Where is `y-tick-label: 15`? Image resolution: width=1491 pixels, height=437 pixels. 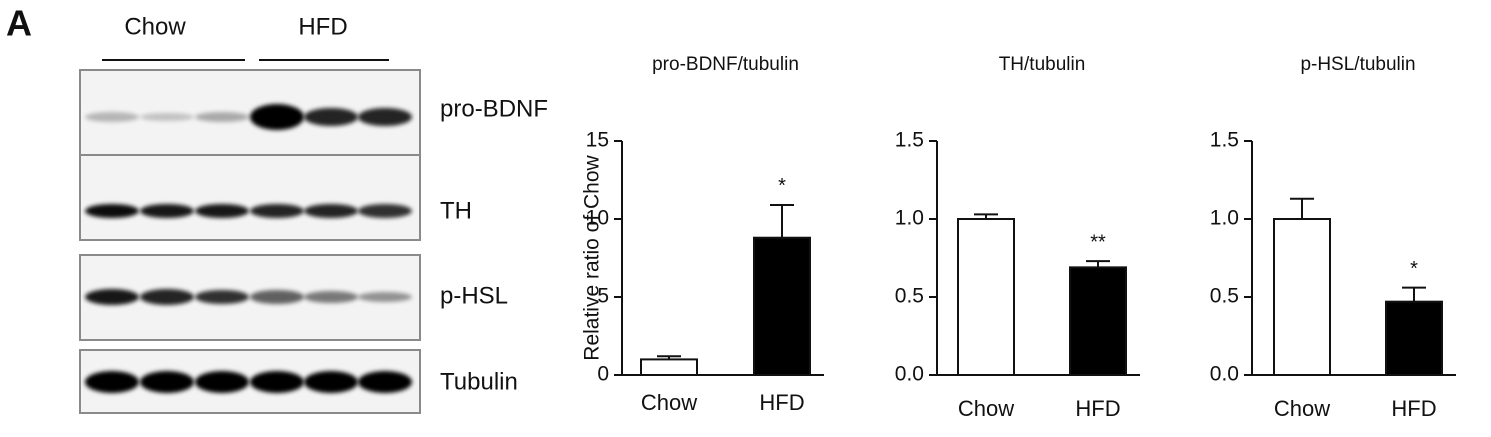
y-tick-label: 15 is located at coordinates (597, 140).